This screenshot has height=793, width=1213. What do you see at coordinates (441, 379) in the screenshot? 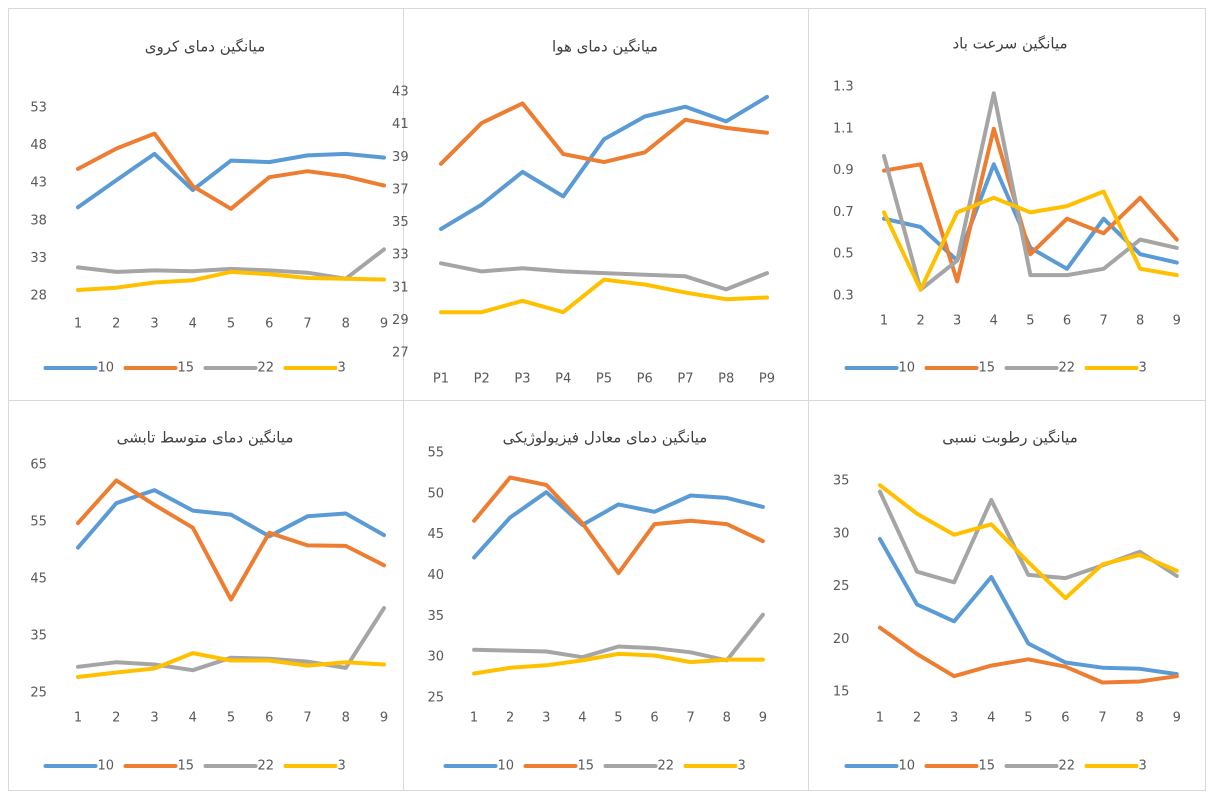
I see `x-tick-label: P1` at bounding box center [441, 379].